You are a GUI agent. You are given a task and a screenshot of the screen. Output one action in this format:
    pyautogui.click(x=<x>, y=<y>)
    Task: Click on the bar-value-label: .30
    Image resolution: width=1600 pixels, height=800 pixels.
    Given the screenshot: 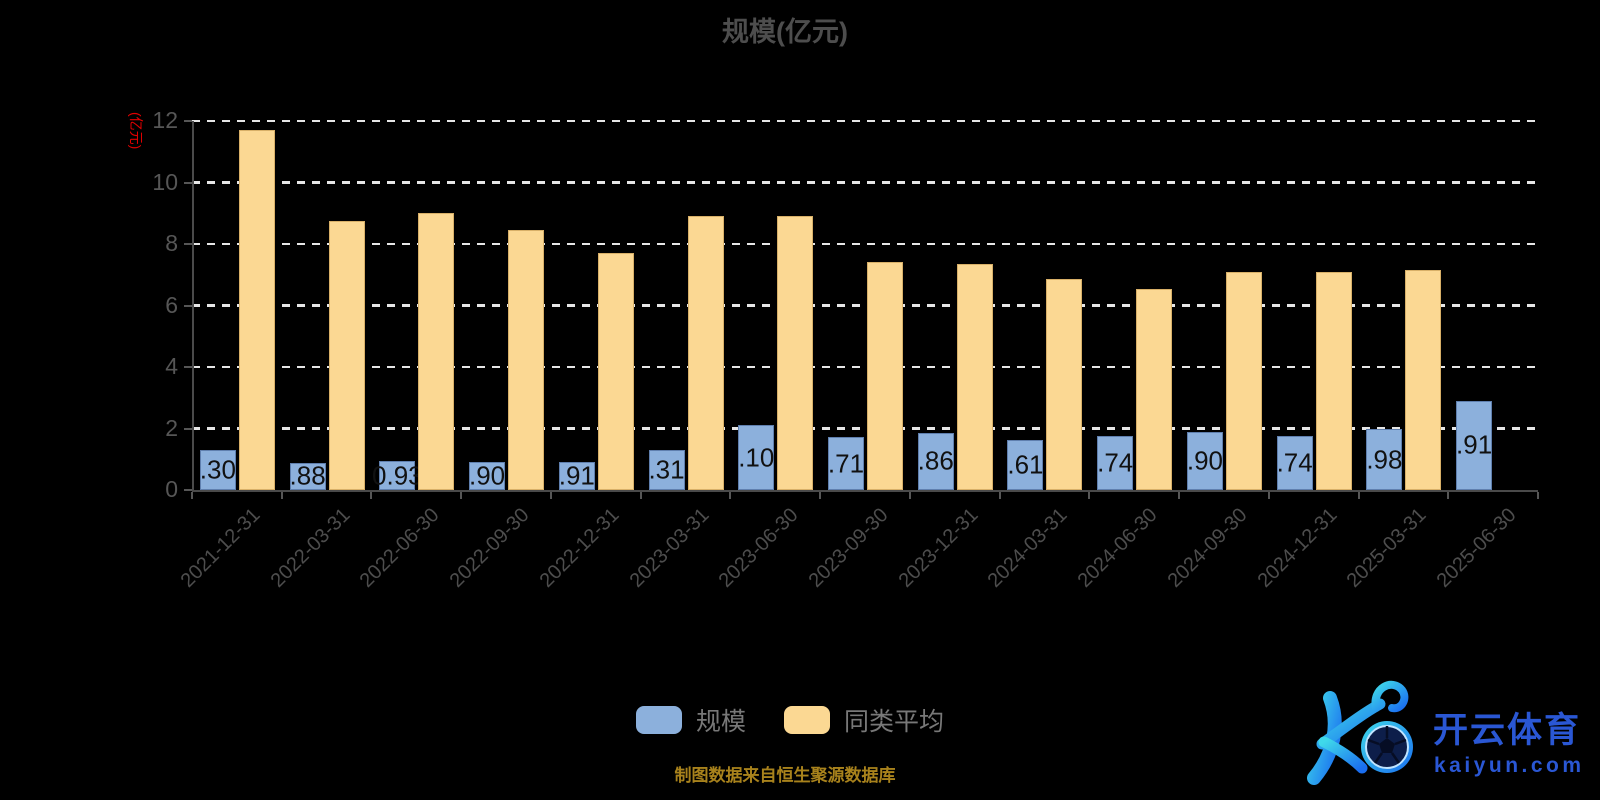 What is the action you would take?
    pyautogui.click(x=217, y=469)
    